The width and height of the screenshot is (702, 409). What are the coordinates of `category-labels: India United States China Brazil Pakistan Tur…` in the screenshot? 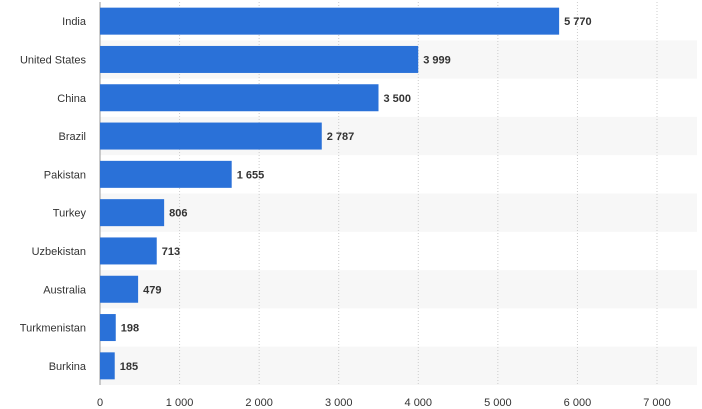 It's located at (53, 194).